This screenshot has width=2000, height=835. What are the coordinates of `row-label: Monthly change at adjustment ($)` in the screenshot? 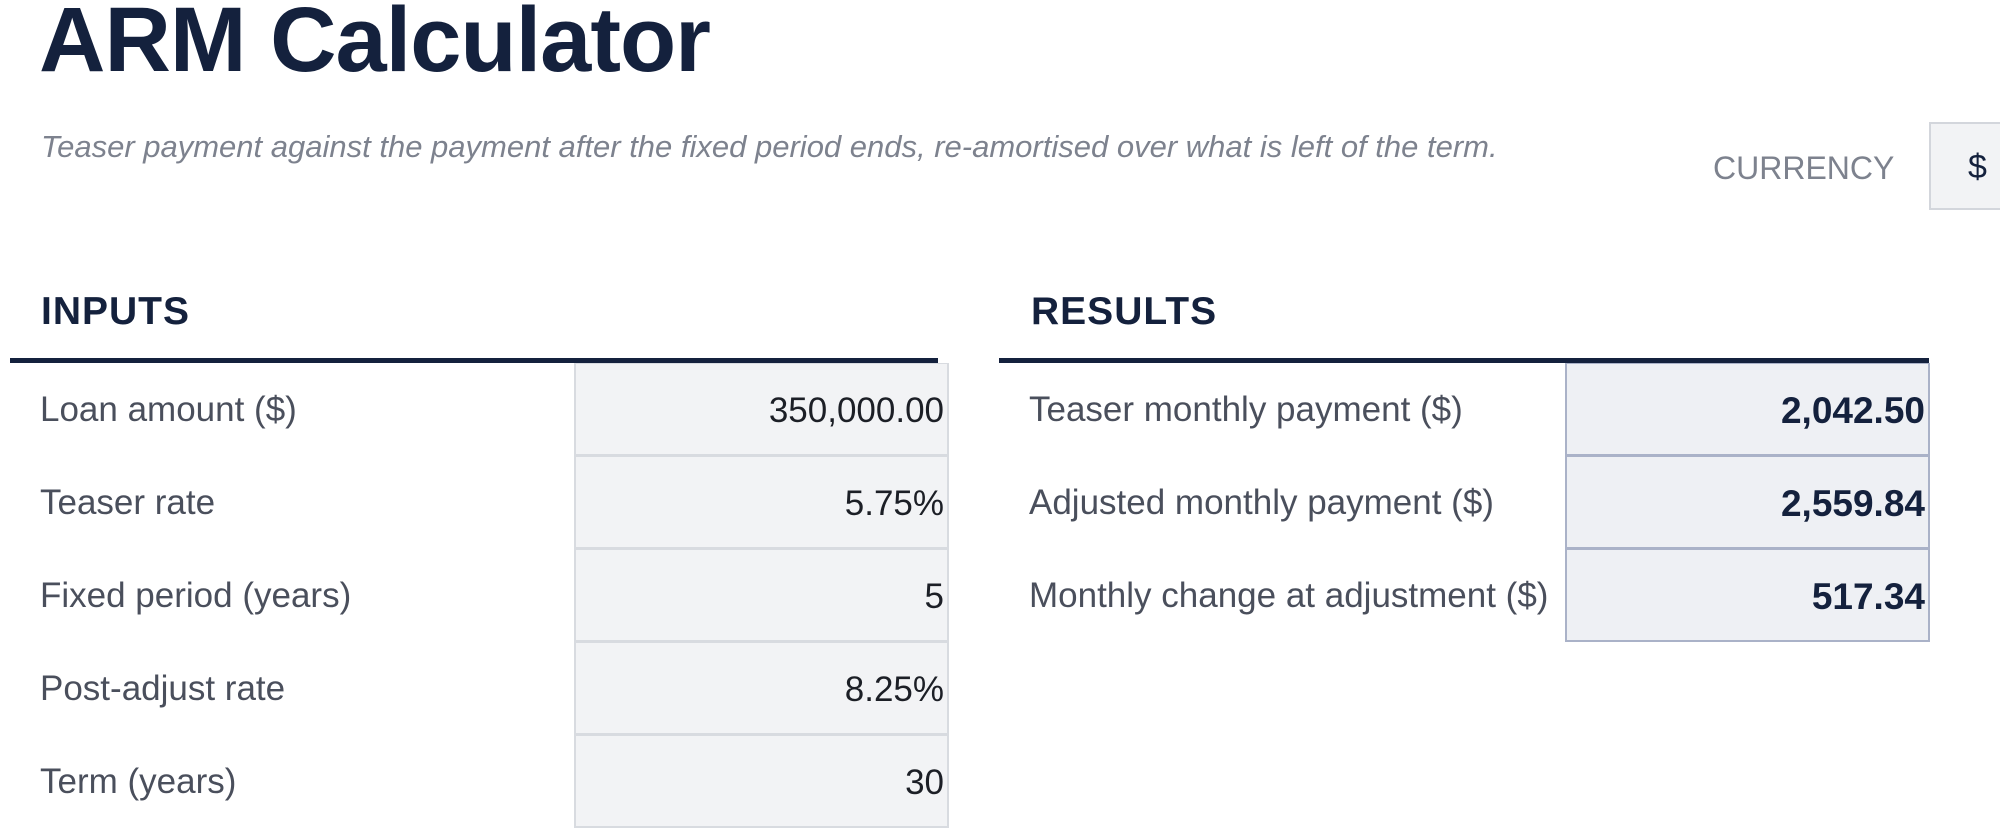 It's located at (1289, 595).